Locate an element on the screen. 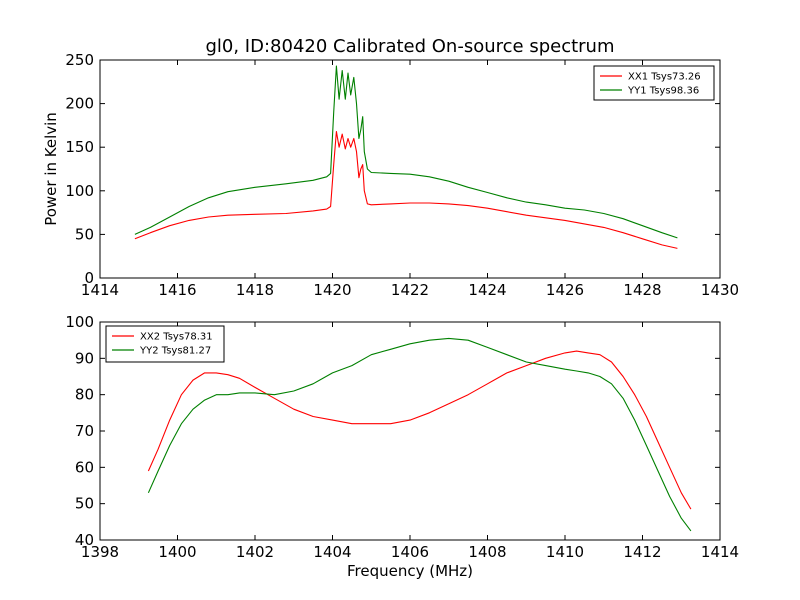  x-tick-label: 1404 is located at coordinates (332, 552).